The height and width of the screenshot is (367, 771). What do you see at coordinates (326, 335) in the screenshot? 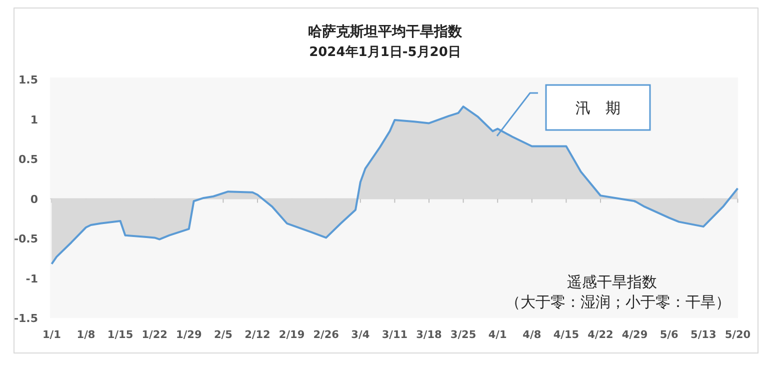
I see `x-tick-label: 2/26` at bounding box center [326, 335].